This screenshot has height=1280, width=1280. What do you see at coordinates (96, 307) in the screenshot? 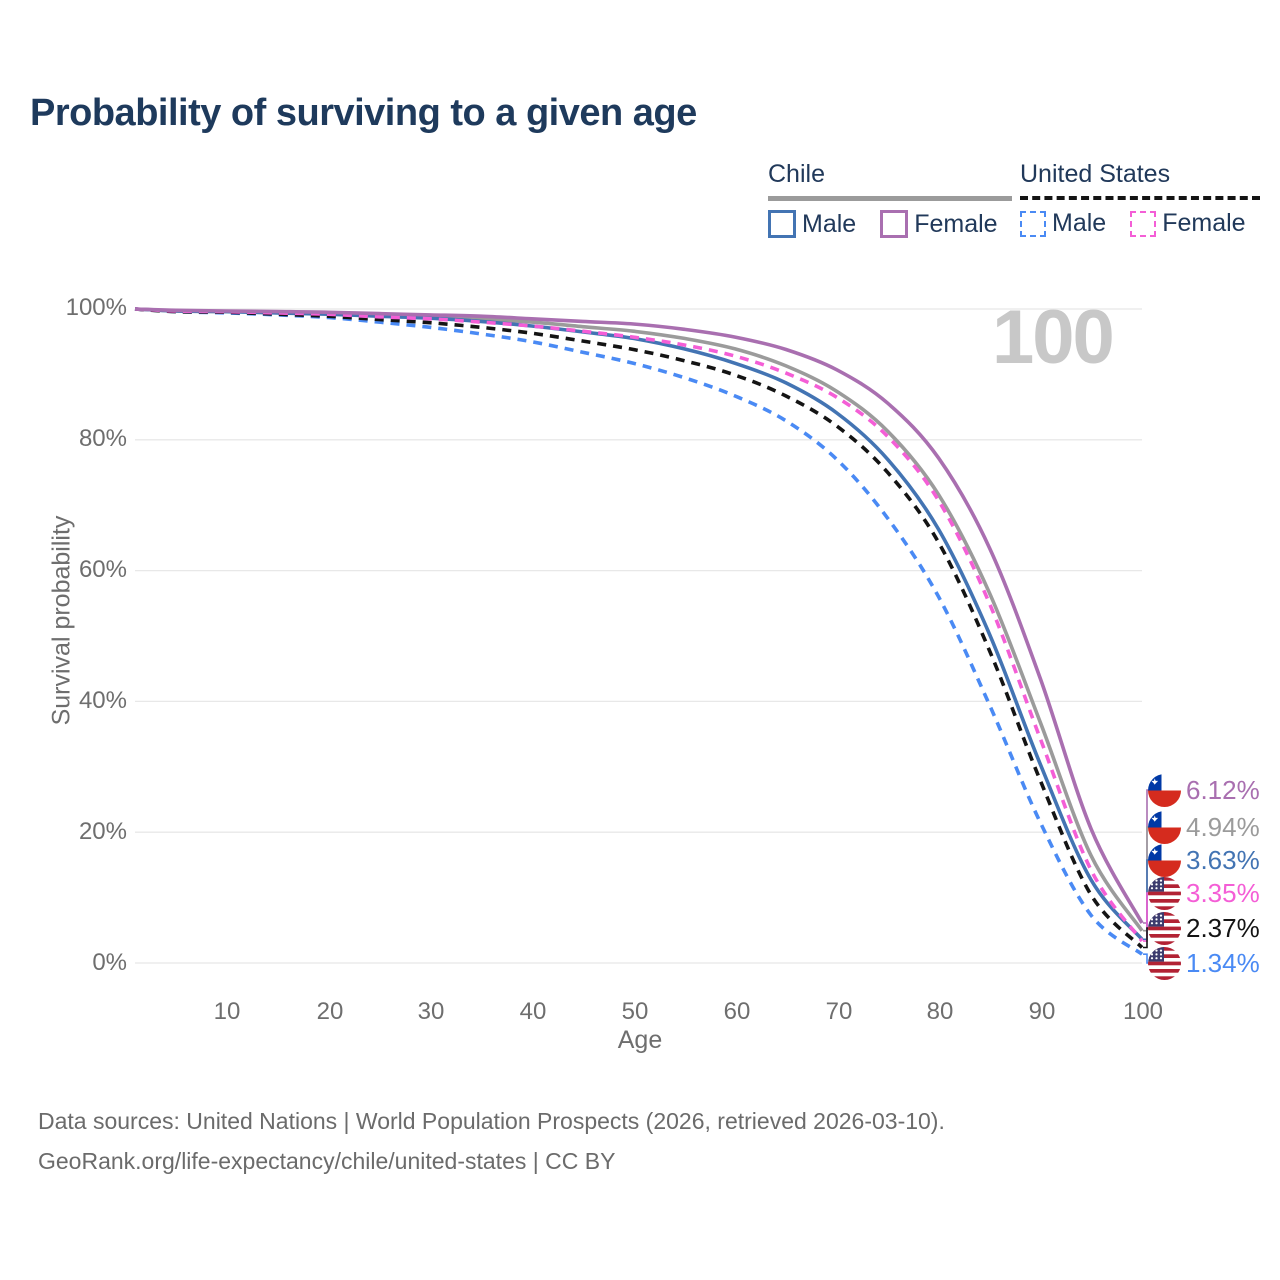
I see `y-tick-100: 100%` at bounding box center [96, 307].